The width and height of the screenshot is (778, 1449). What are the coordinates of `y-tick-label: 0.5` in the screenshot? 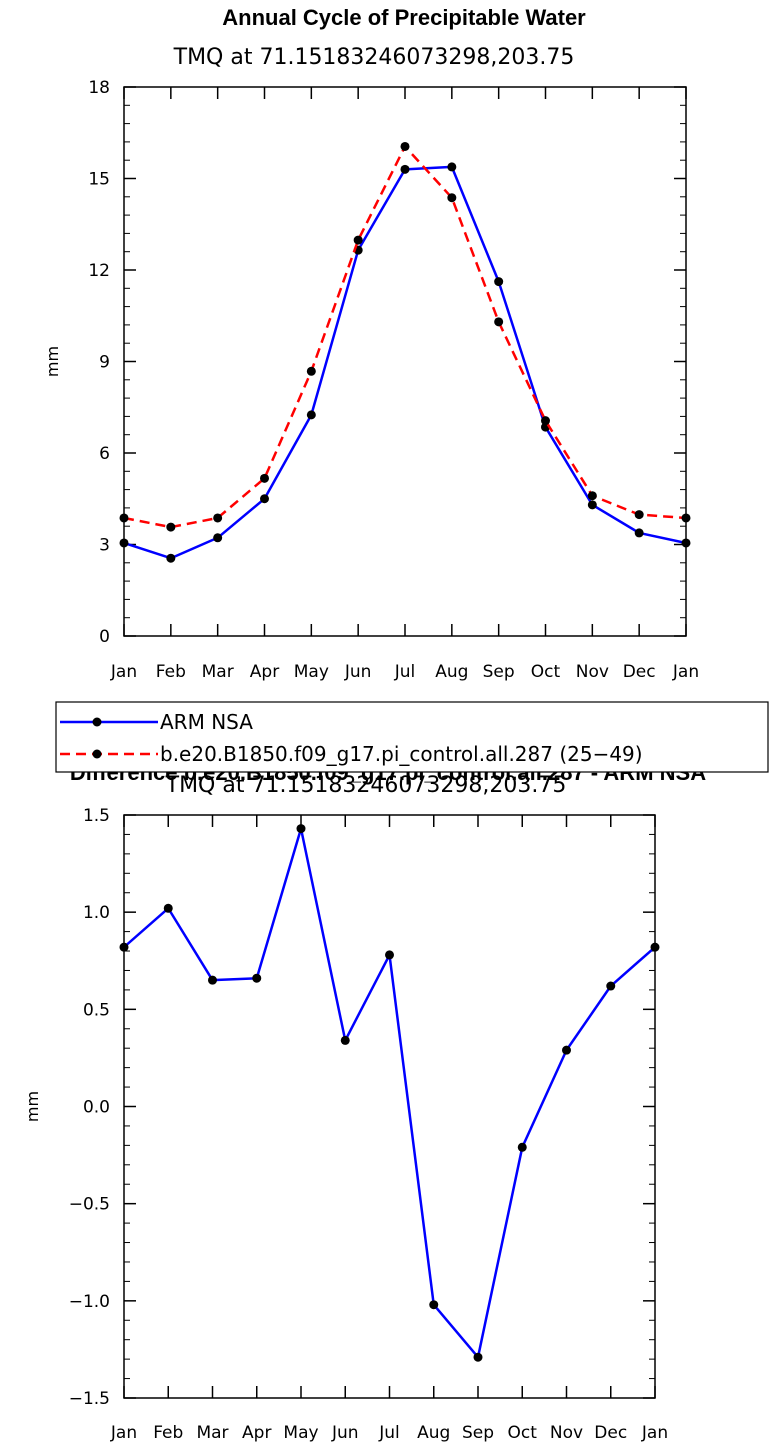 It's located at (96, 1010).